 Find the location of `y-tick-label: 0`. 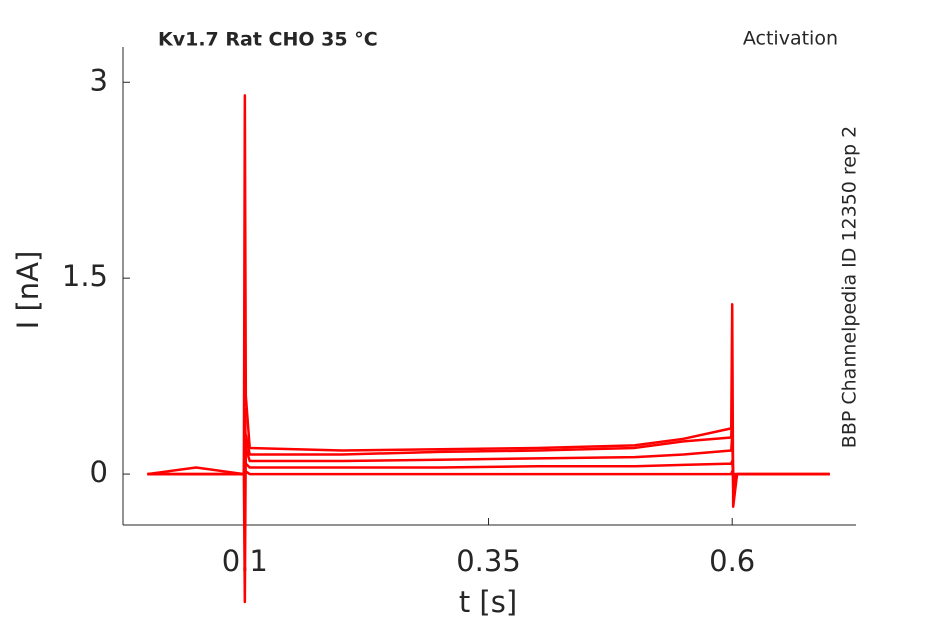

y-tick-label: 0 is located at coordinates (99, 472).